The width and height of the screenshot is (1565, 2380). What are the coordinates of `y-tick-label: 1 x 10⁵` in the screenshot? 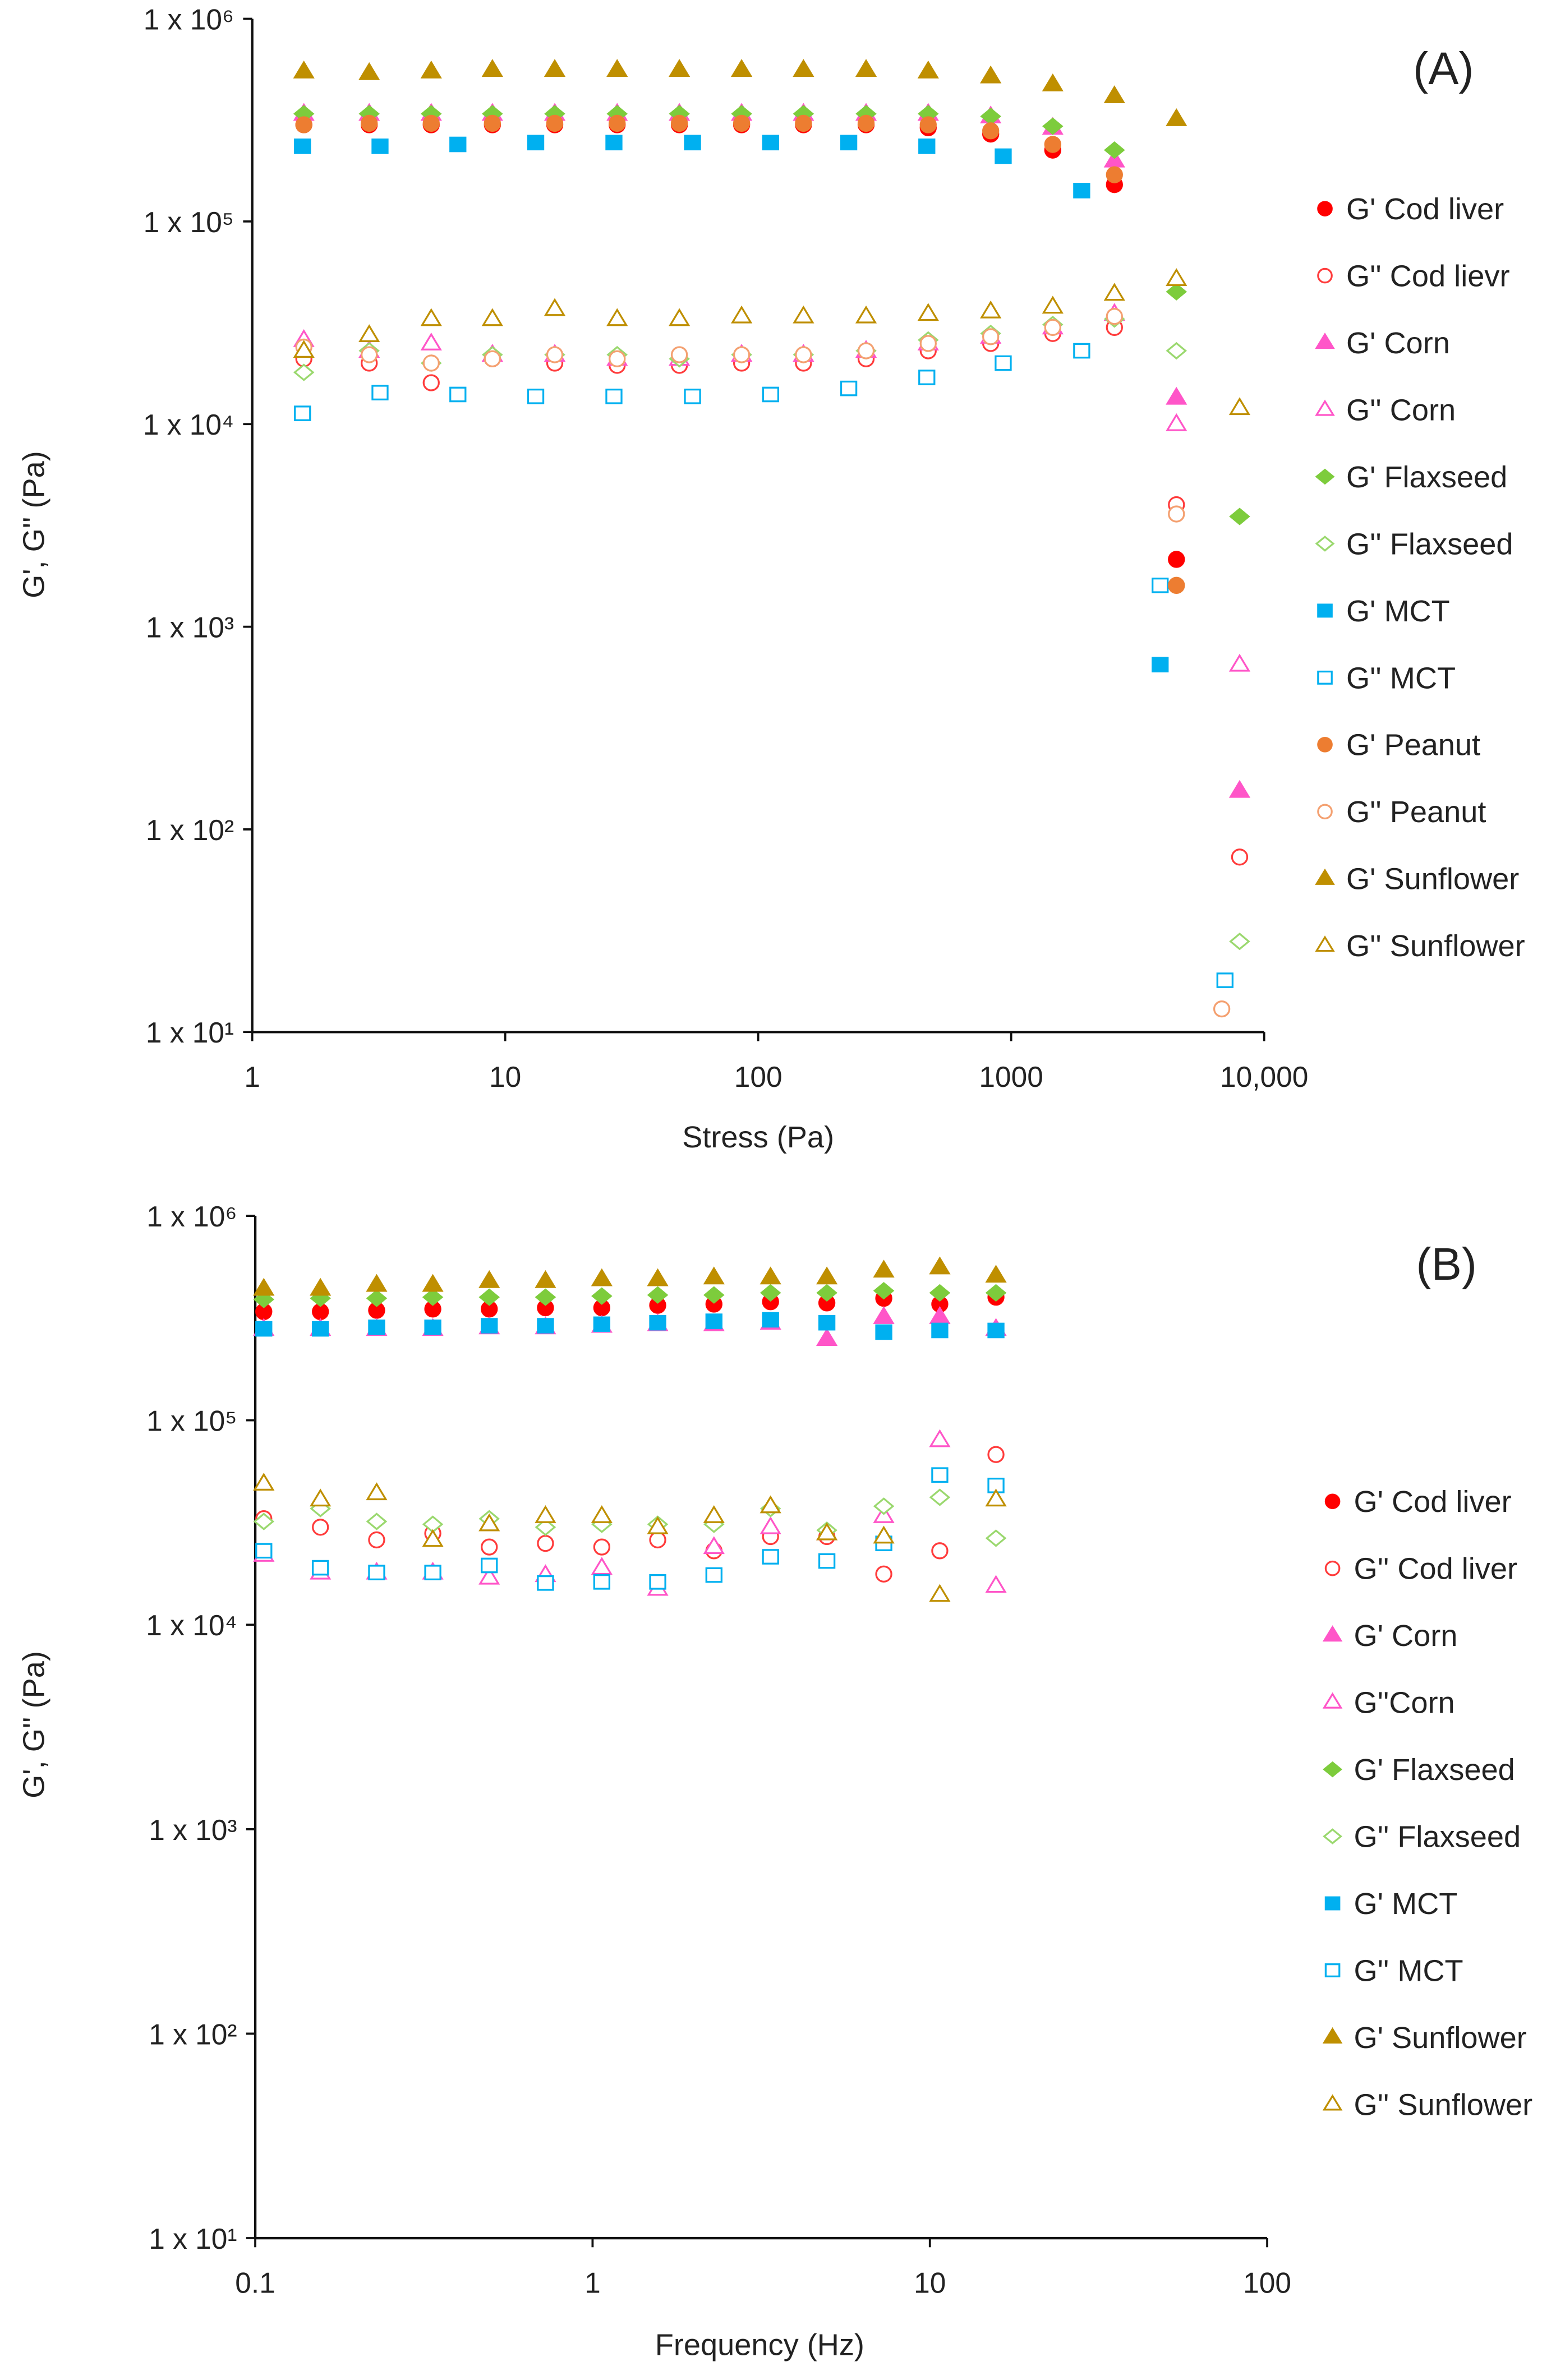 It's located at (189, 222).